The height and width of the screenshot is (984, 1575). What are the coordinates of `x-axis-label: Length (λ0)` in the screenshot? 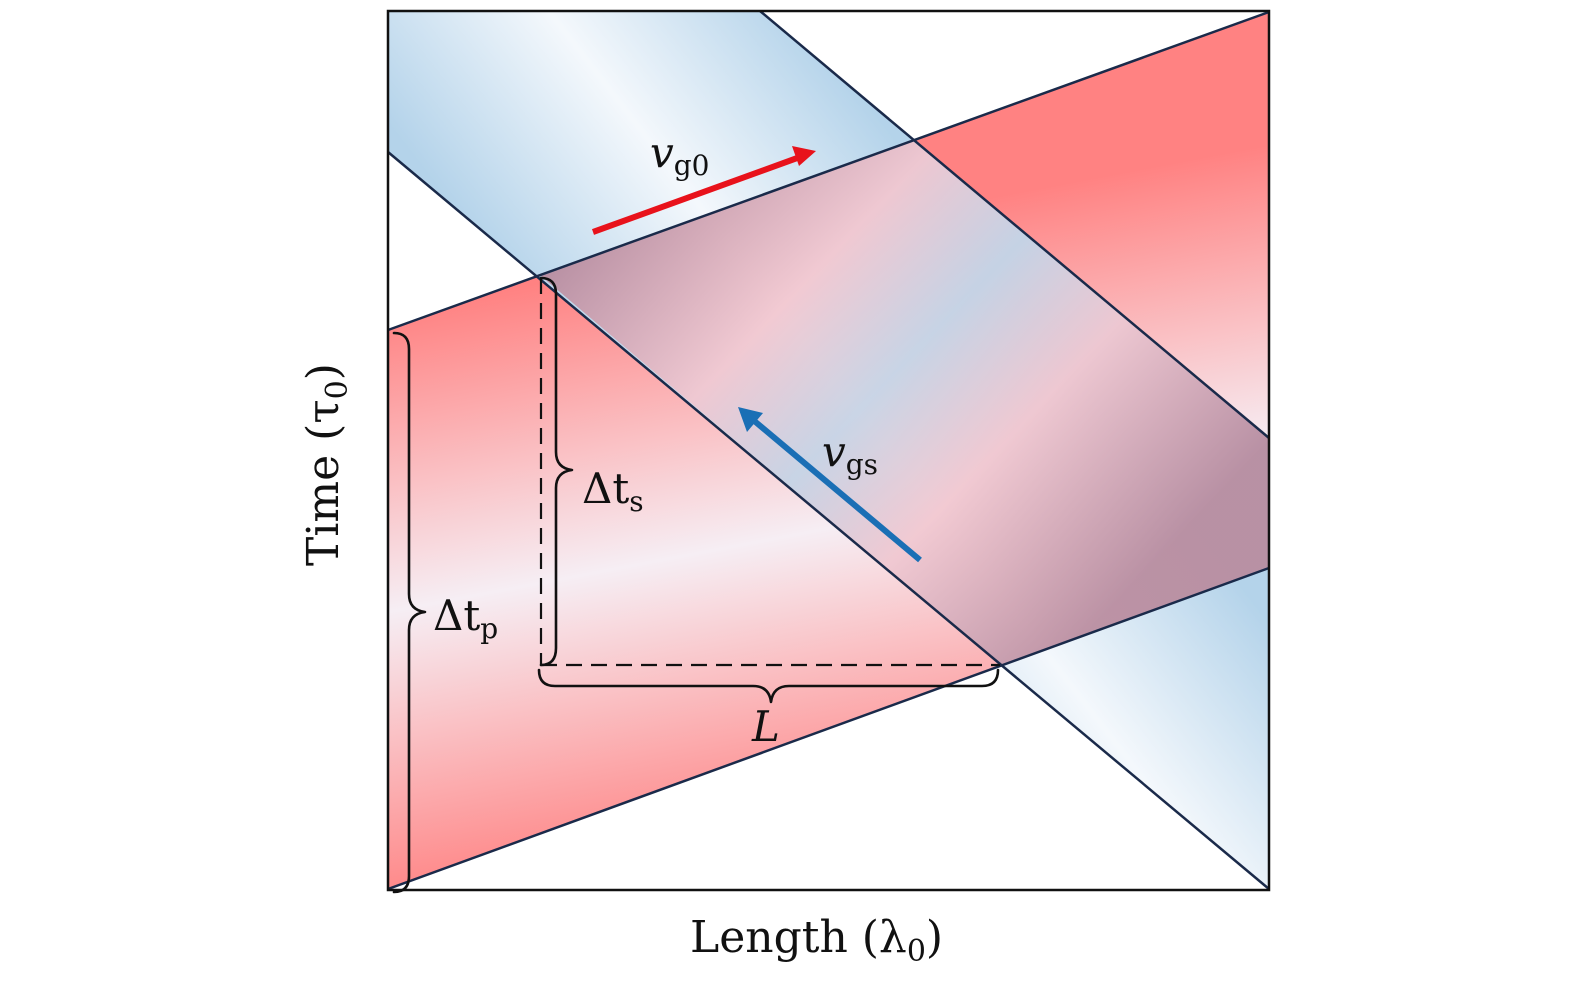 It's located at (816, 940).